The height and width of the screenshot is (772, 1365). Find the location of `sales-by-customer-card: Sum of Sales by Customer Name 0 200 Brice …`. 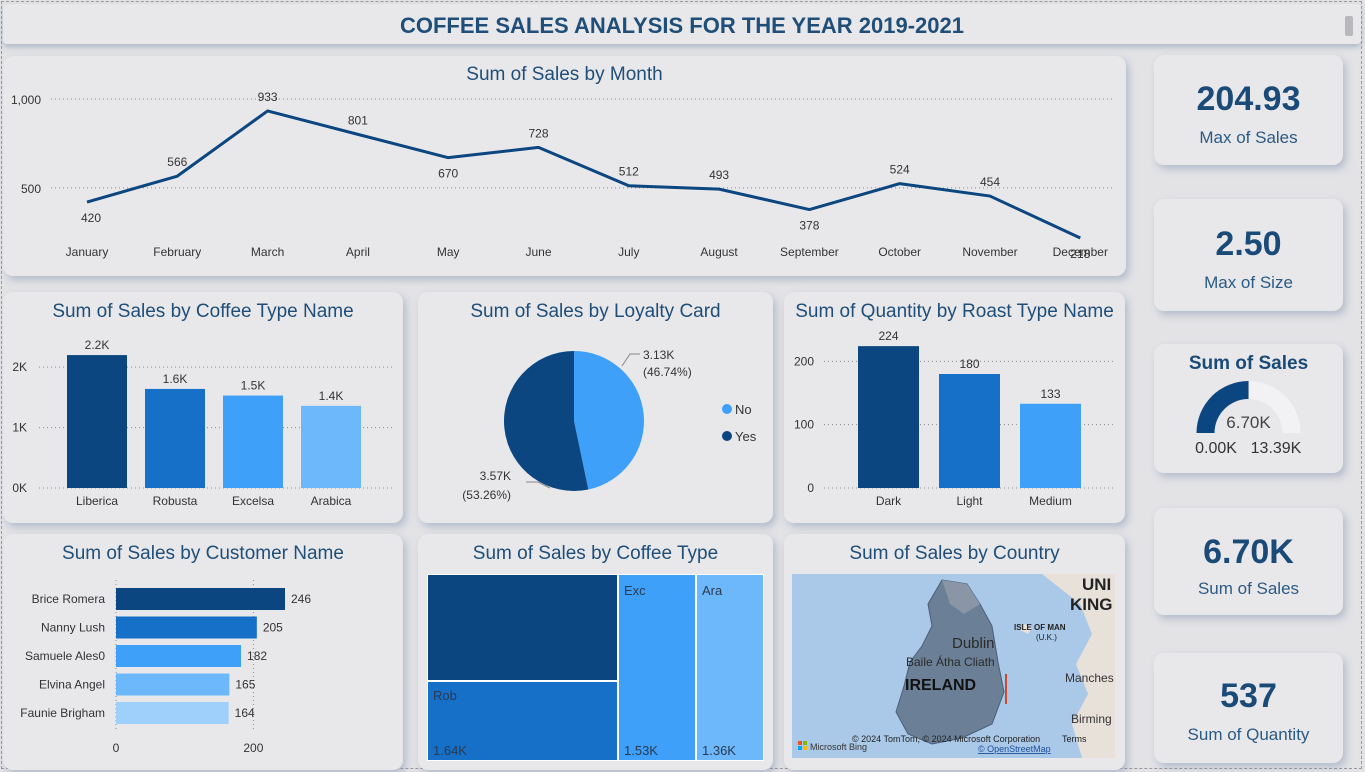

sales-by-customer-card: Sum of Sales by Customer Name 0 200 Brice … is located at coordinates (203, 652).